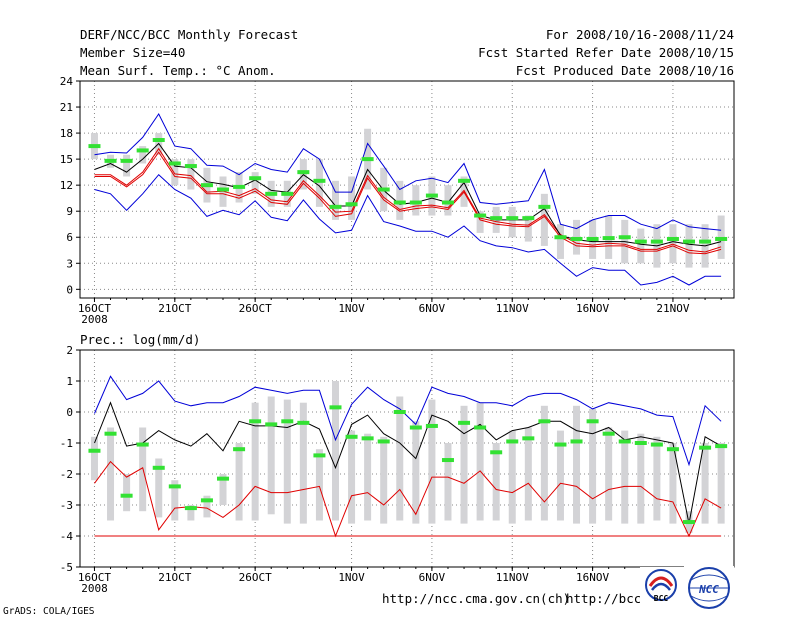 Image resolution: width=800 pixels, height=618 pixels. Describe the element at coordinates (408, 499) in the screenshot. I see `lower-line` at that location.